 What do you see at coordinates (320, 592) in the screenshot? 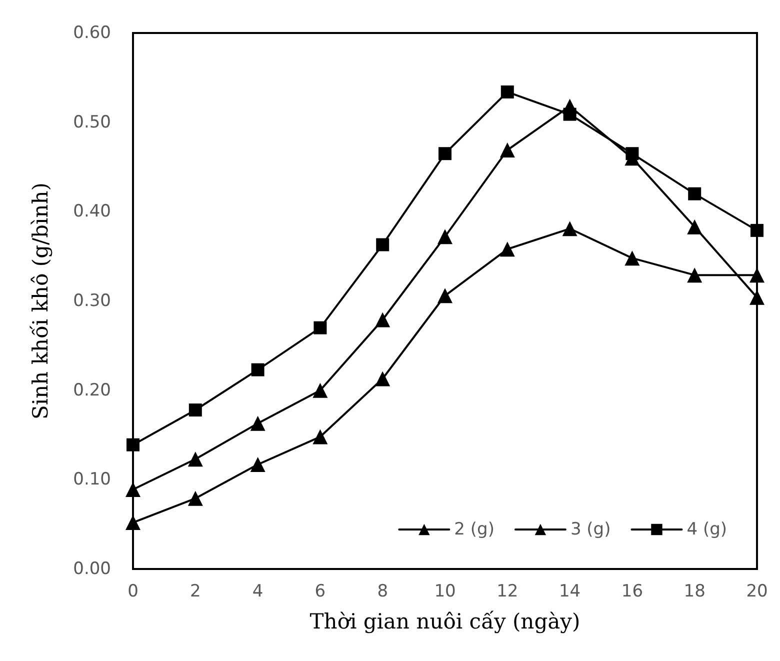
I see `x-tick-label: 6` at bounding box center [320, 592].